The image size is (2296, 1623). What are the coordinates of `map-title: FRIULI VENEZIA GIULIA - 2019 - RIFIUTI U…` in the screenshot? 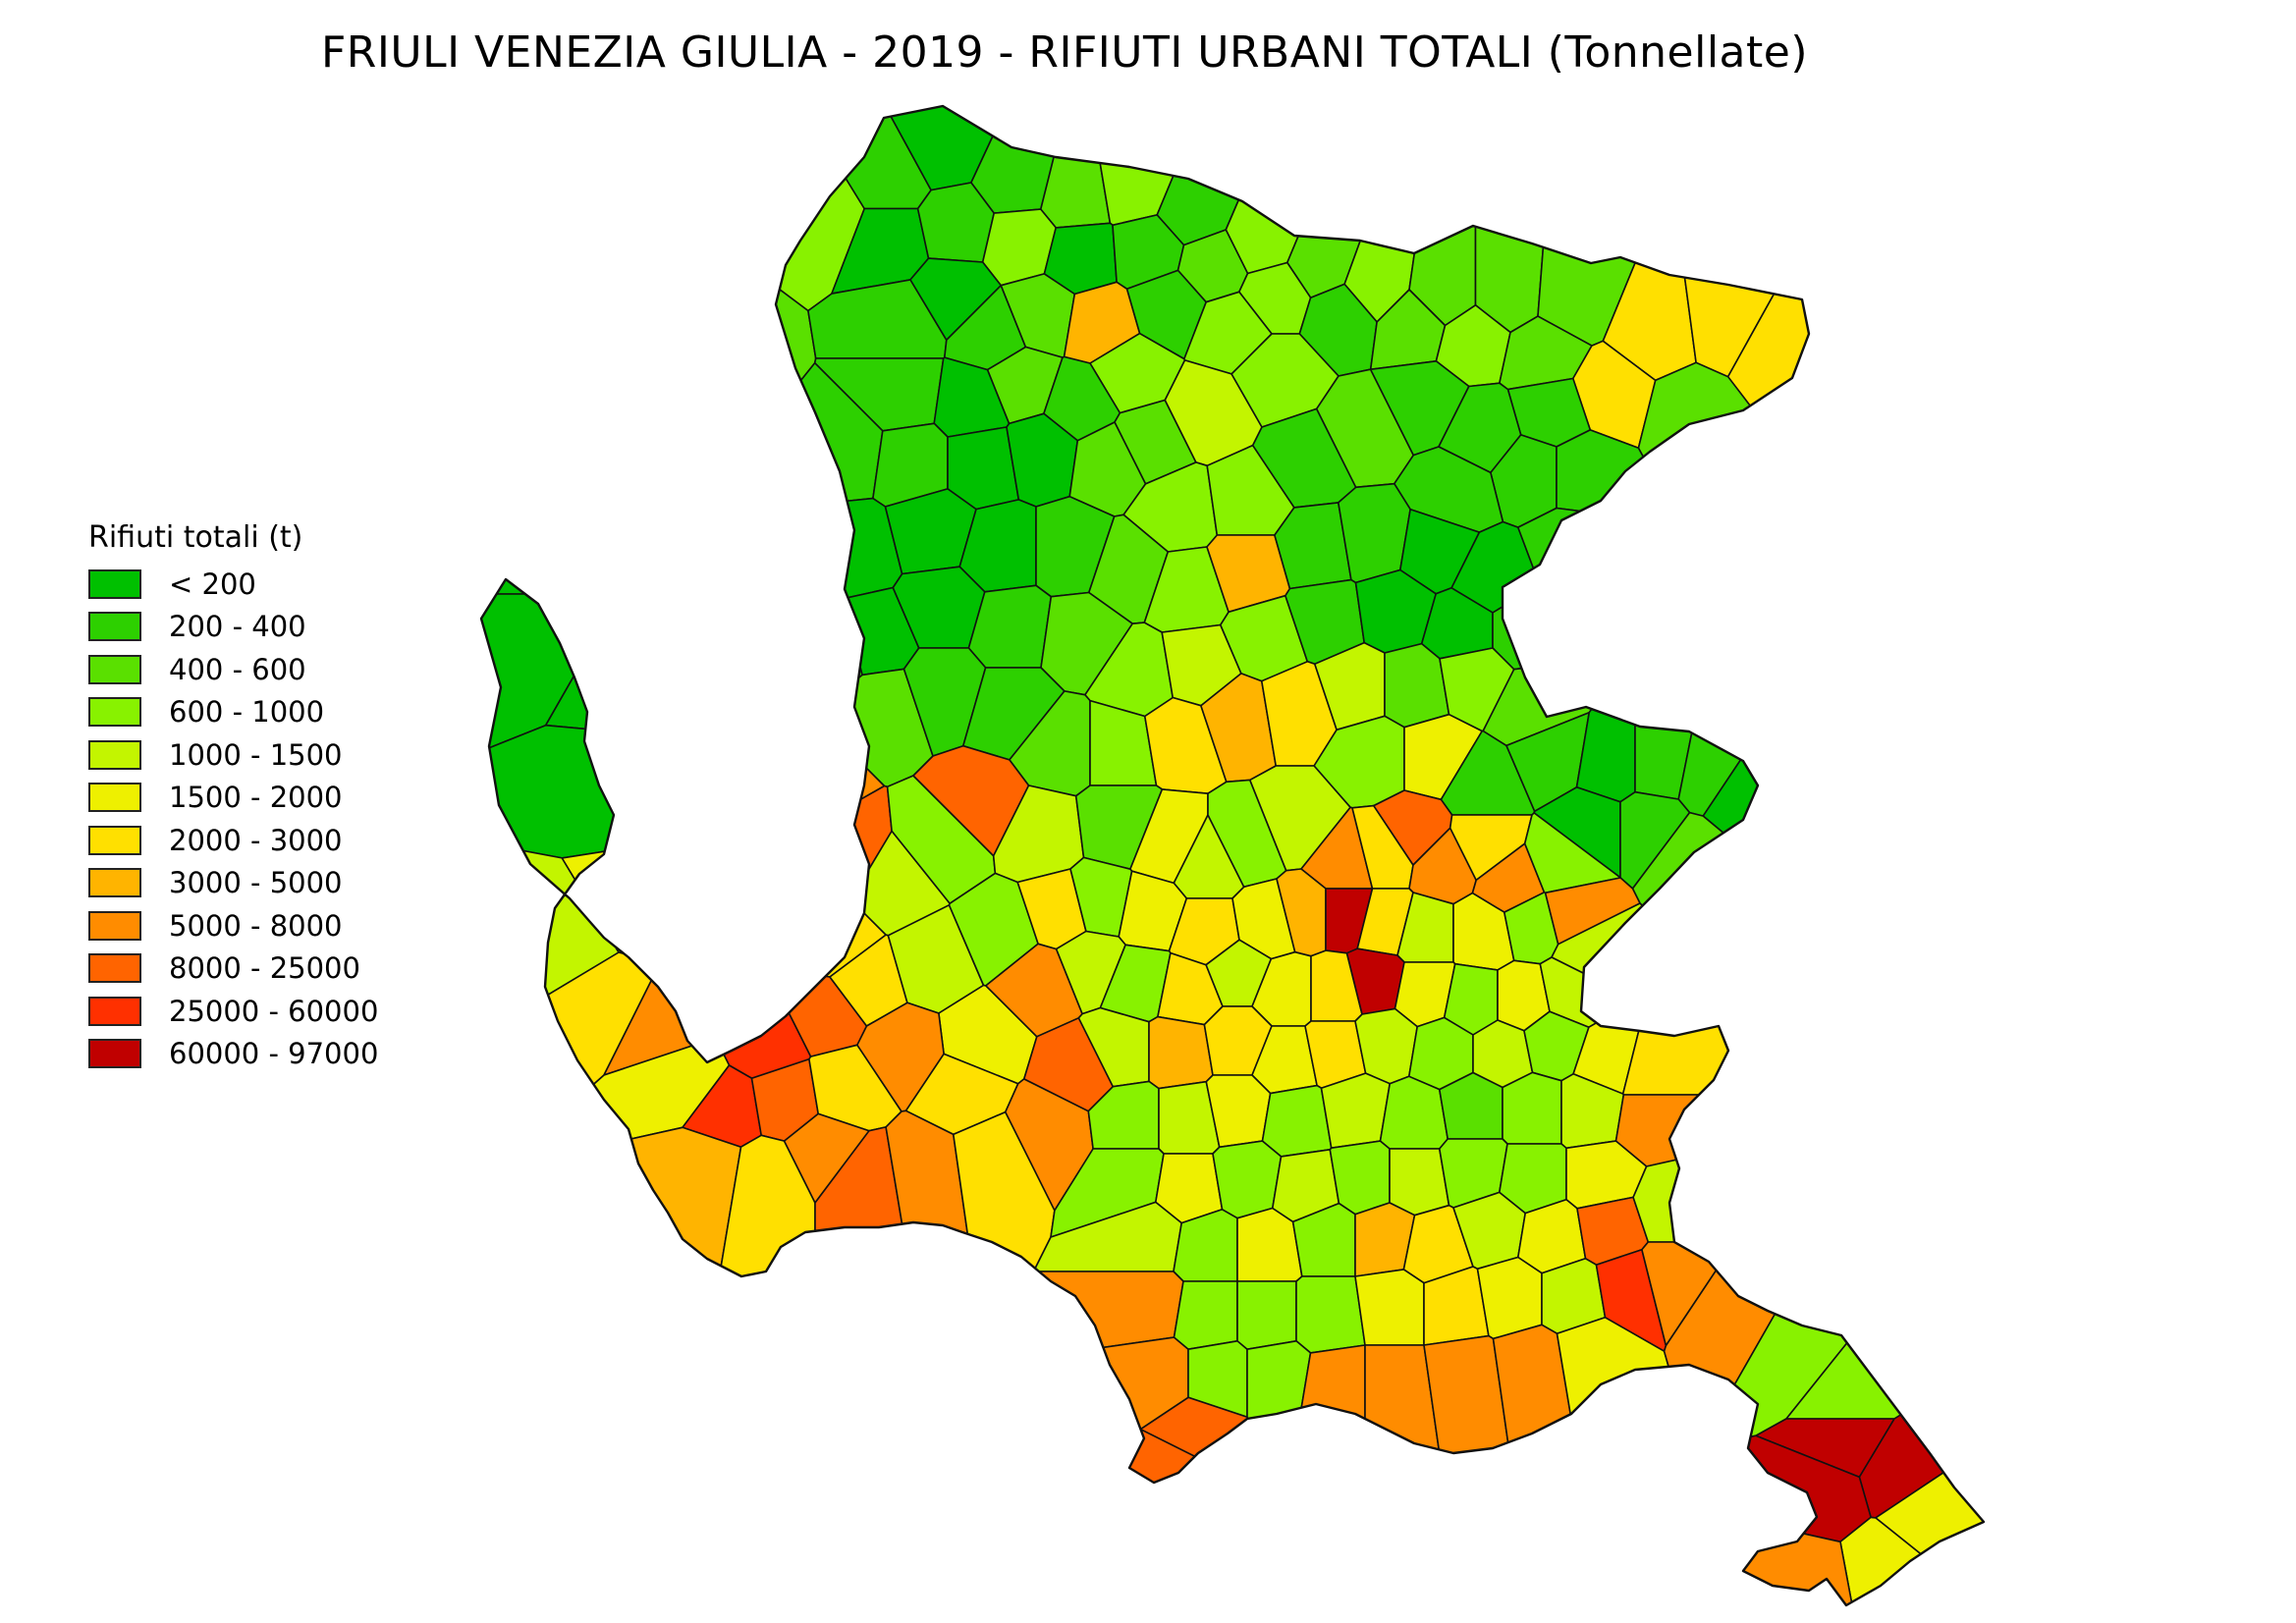 It's located at (1064, 53).